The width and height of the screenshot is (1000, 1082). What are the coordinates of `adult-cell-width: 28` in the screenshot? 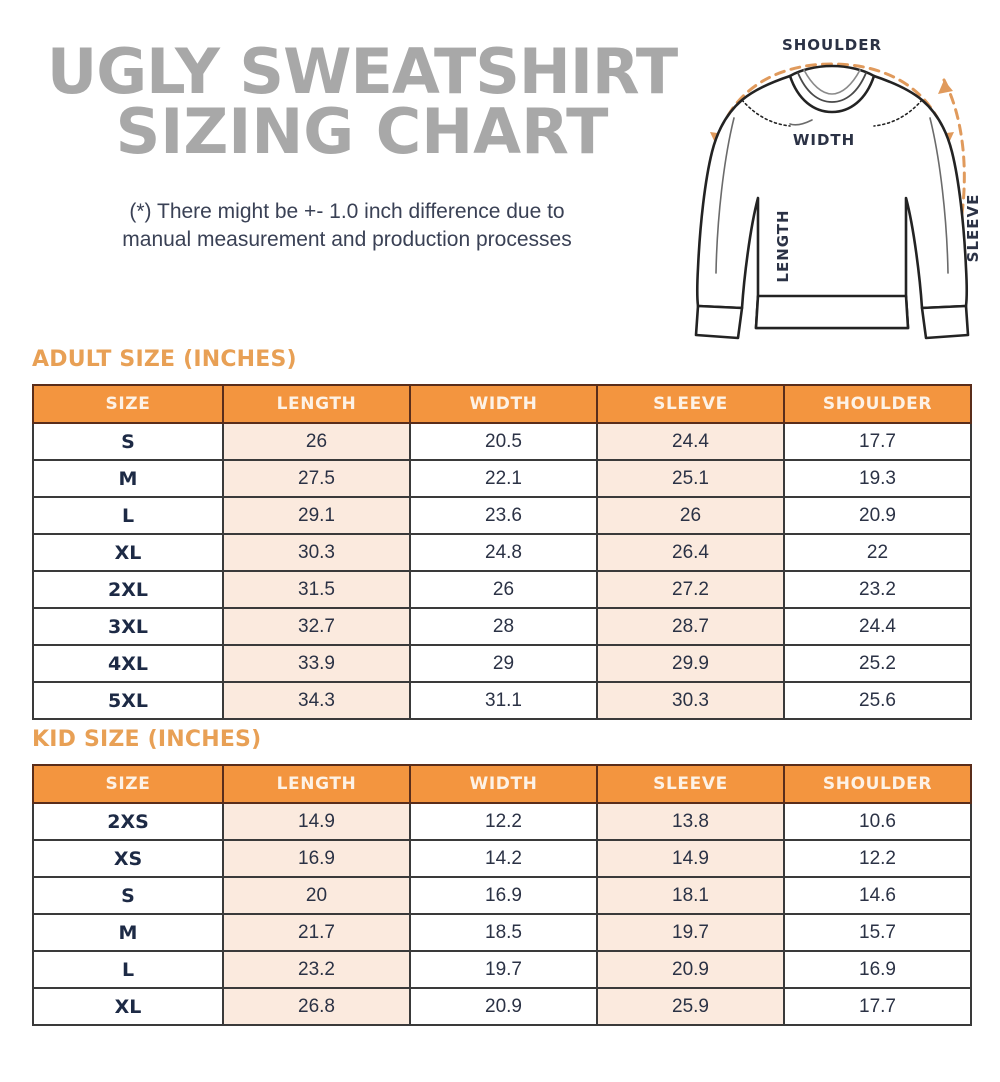 It's located at (503, 626).